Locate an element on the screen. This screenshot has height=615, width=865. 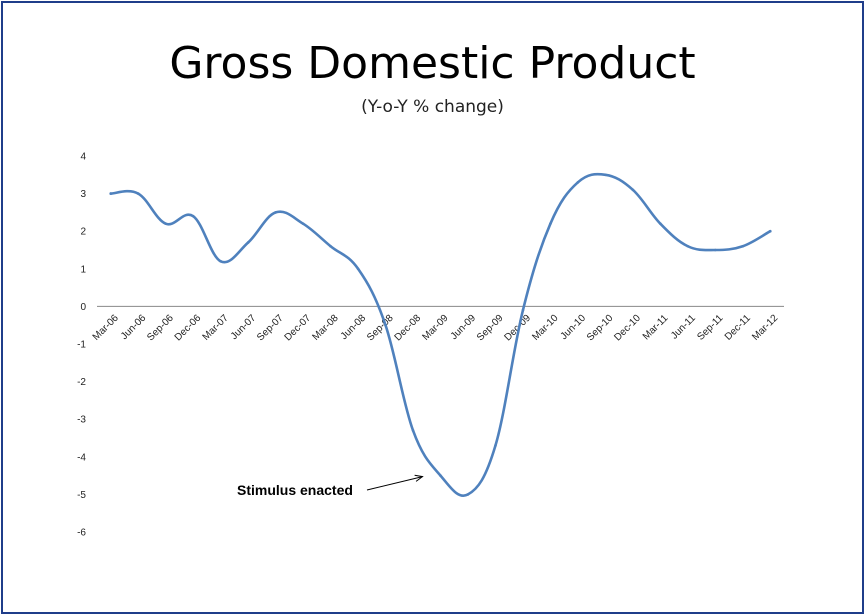
annotations: Stimulus enacted is located at coordinates (330, 486).